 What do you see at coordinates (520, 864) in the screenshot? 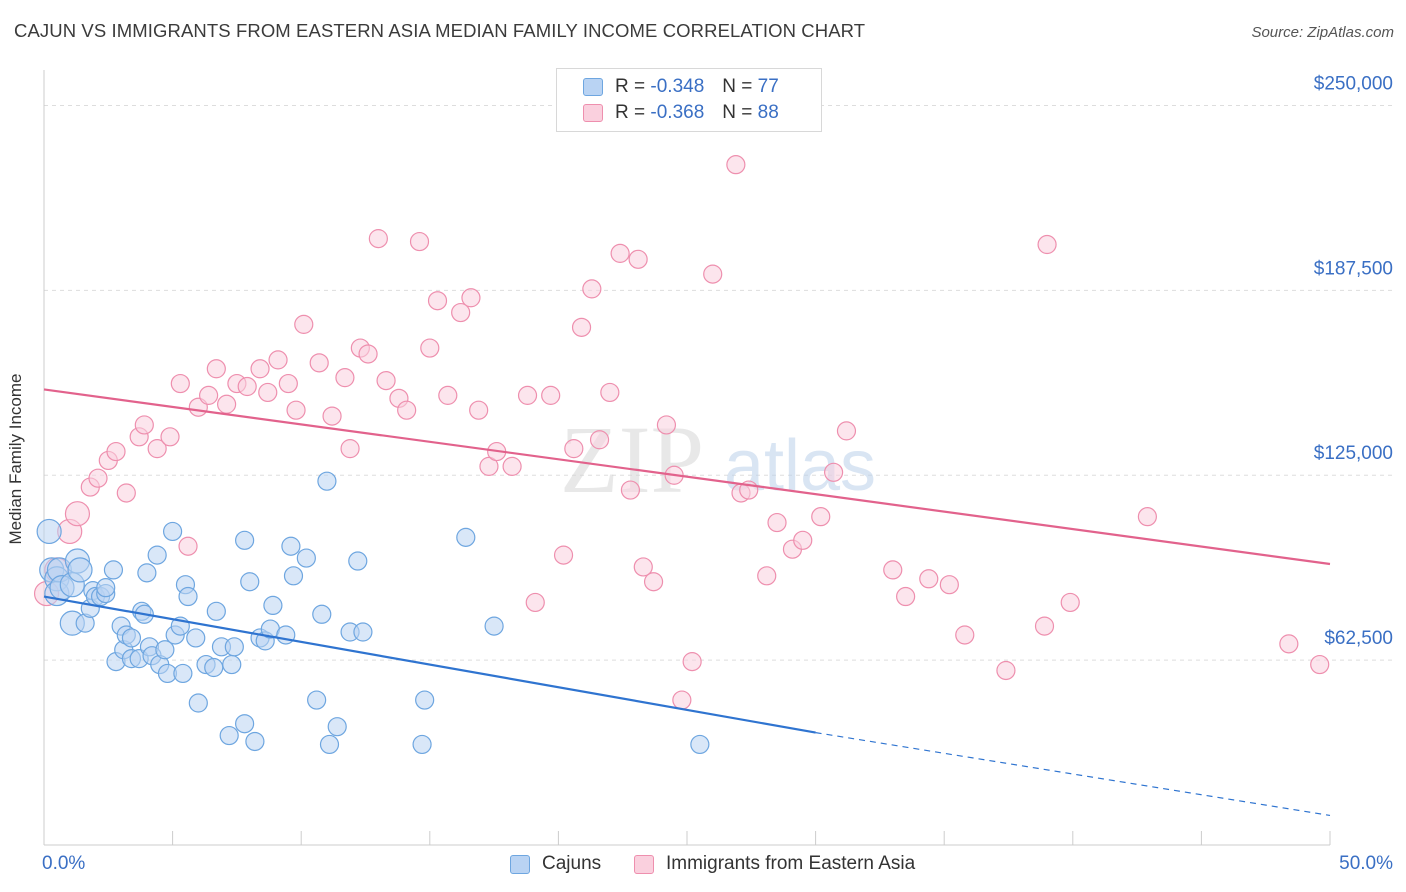
I see `bottom-legend-swatch-blue` at bounding box center [520, 864].